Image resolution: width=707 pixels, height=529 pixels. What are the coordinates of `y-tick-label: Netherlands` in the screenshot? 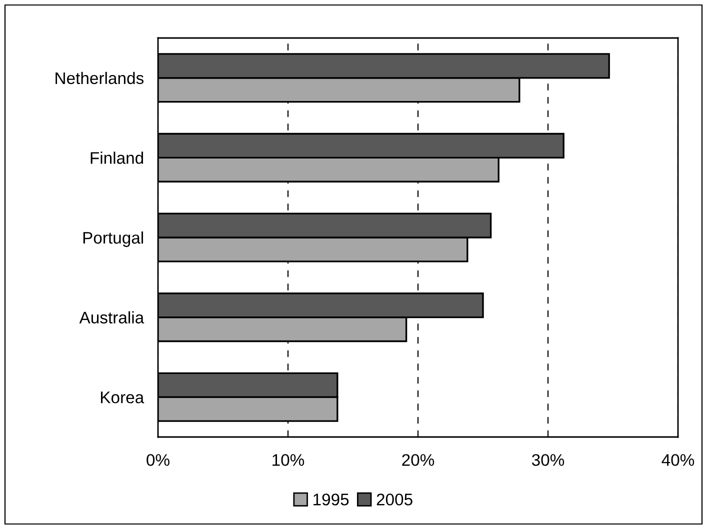 It's located at (100, 78).